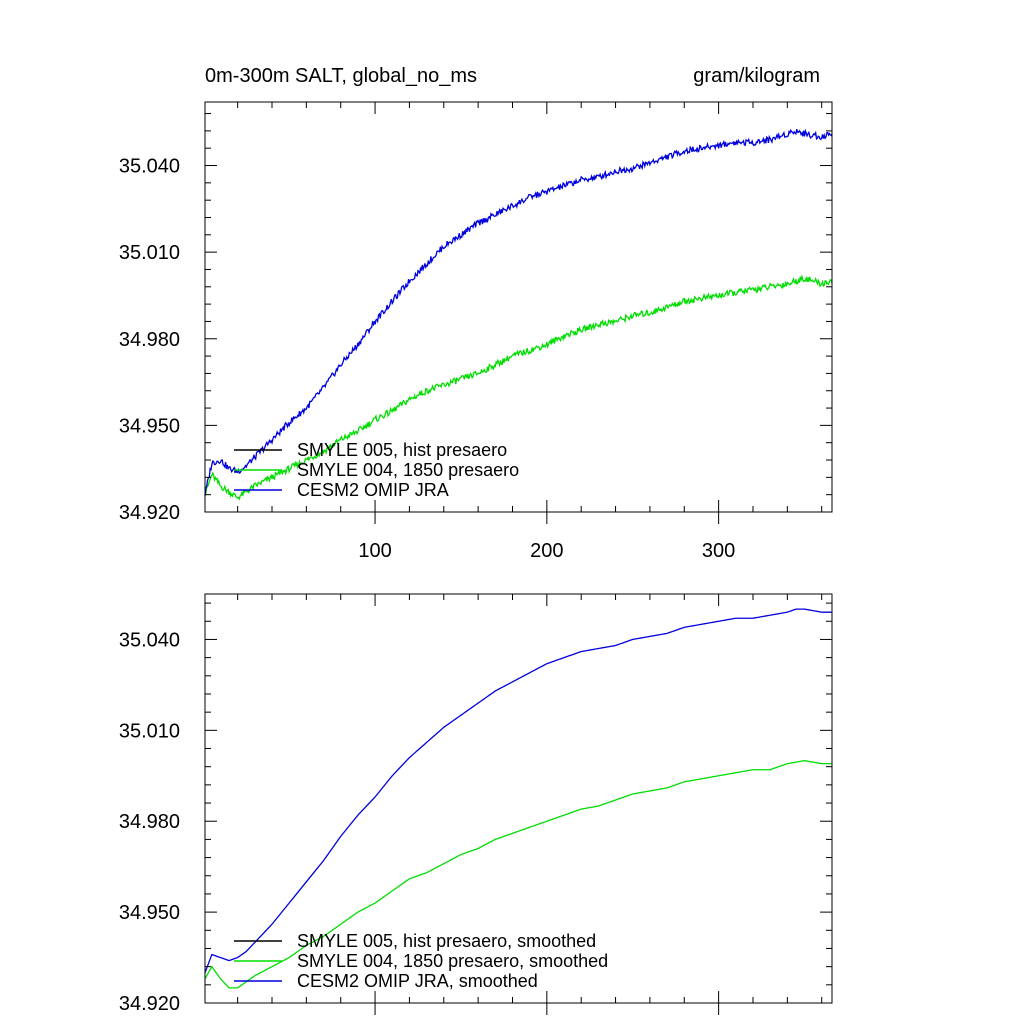 This screenshot has height=1024, width=1024. Describe the element at coordinates (408, 470) in the screenshot. I see `legend-label-smyle004: SMYLE 004, 1850 presaero` at that location.